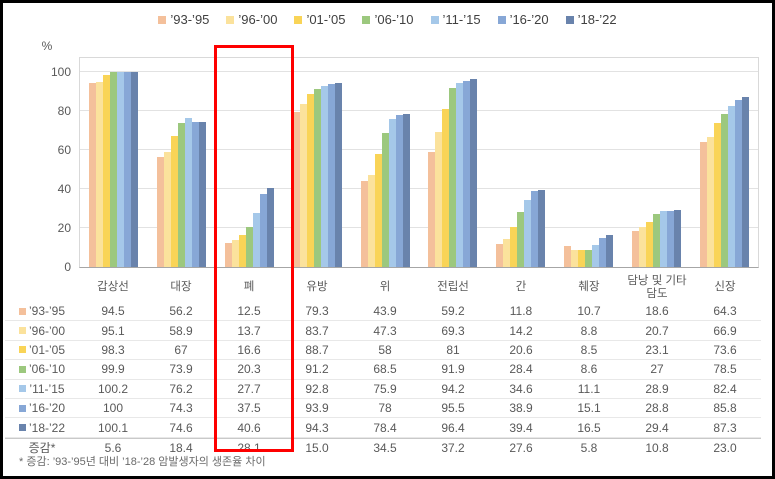 The width and height of the screenshot is (775, 479). I want to click on table-cell: 68.5, so click(385, 369).